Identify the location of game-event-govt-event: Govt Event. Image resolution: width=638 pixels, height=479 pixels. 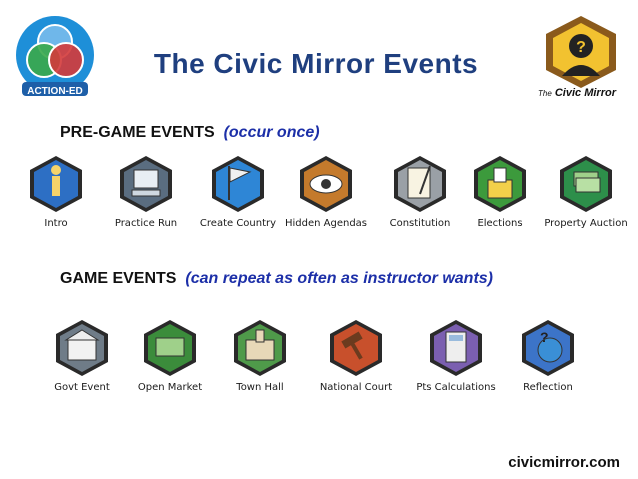
(82, 355).